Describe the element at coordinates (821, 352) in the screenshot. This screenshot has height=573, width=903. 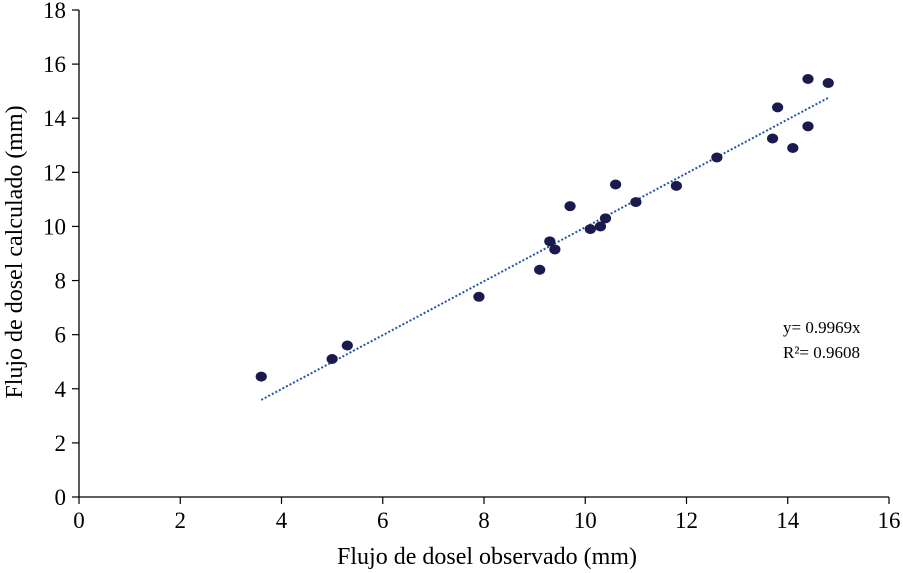
I see `r-squared-label: R²= 0.9608` at that location.